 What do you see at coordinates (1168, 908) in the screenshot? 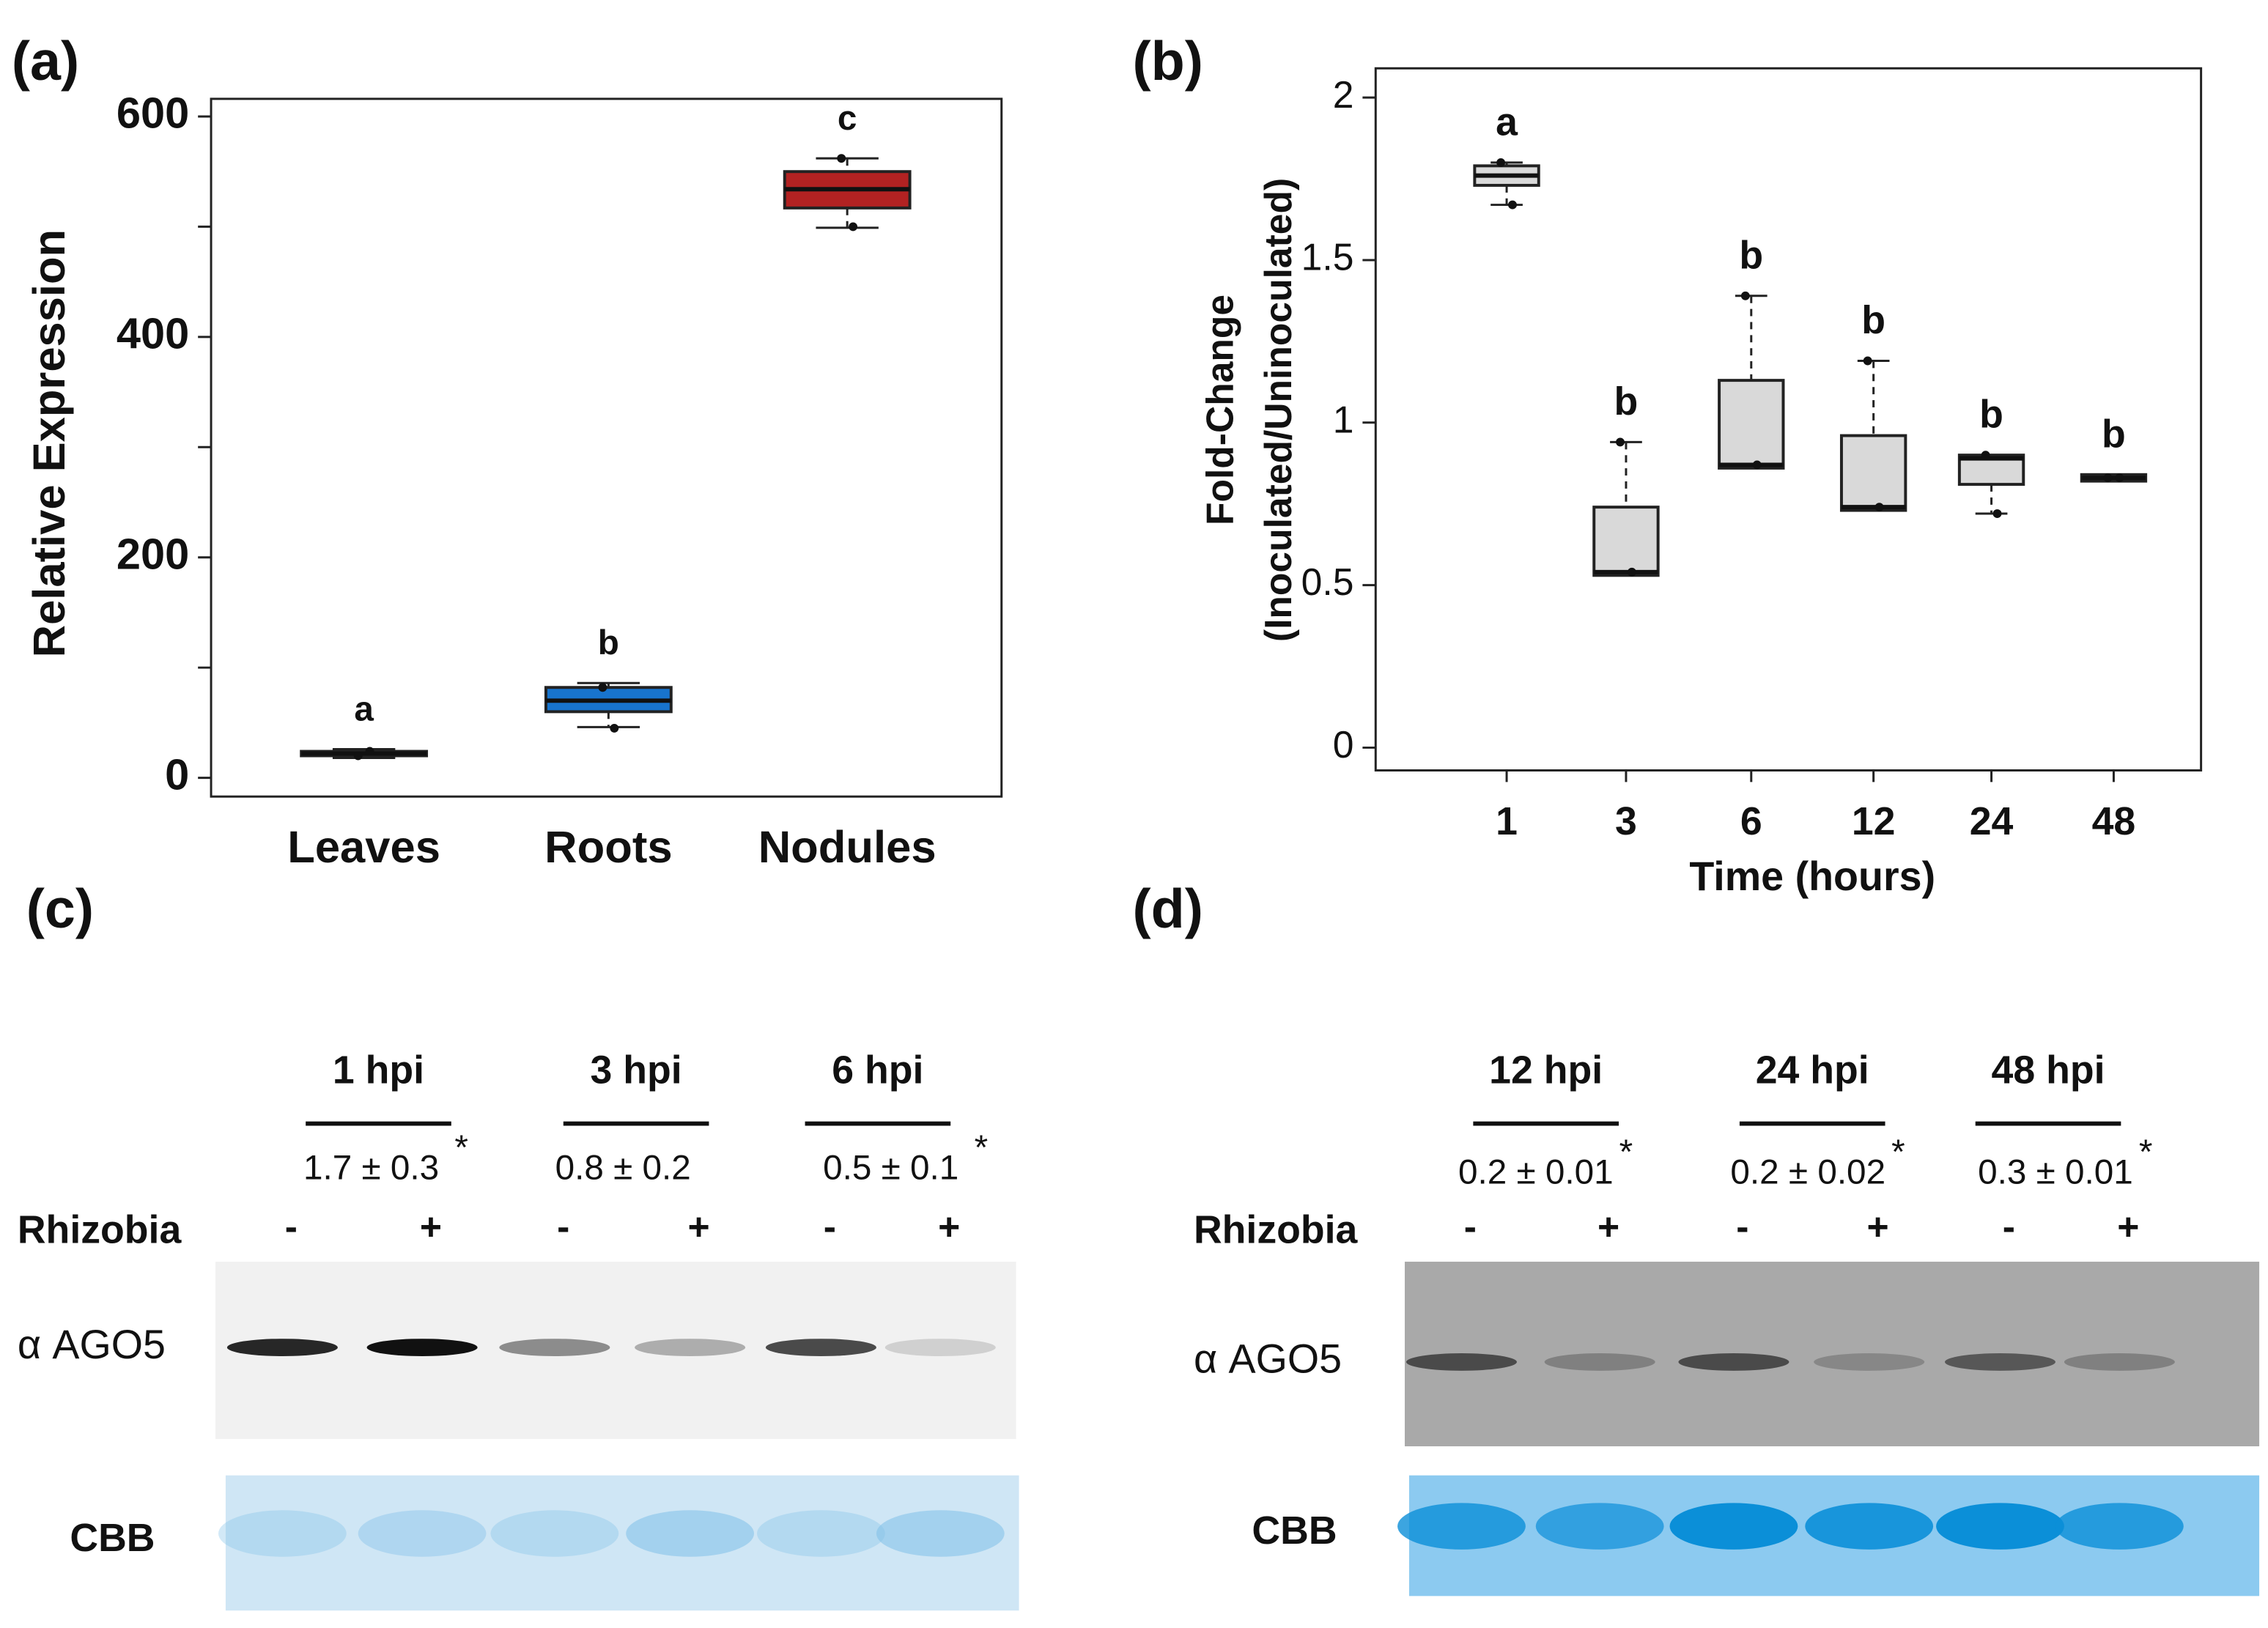
I see `panel-label: (d)` at bounding box center [1168, 908].